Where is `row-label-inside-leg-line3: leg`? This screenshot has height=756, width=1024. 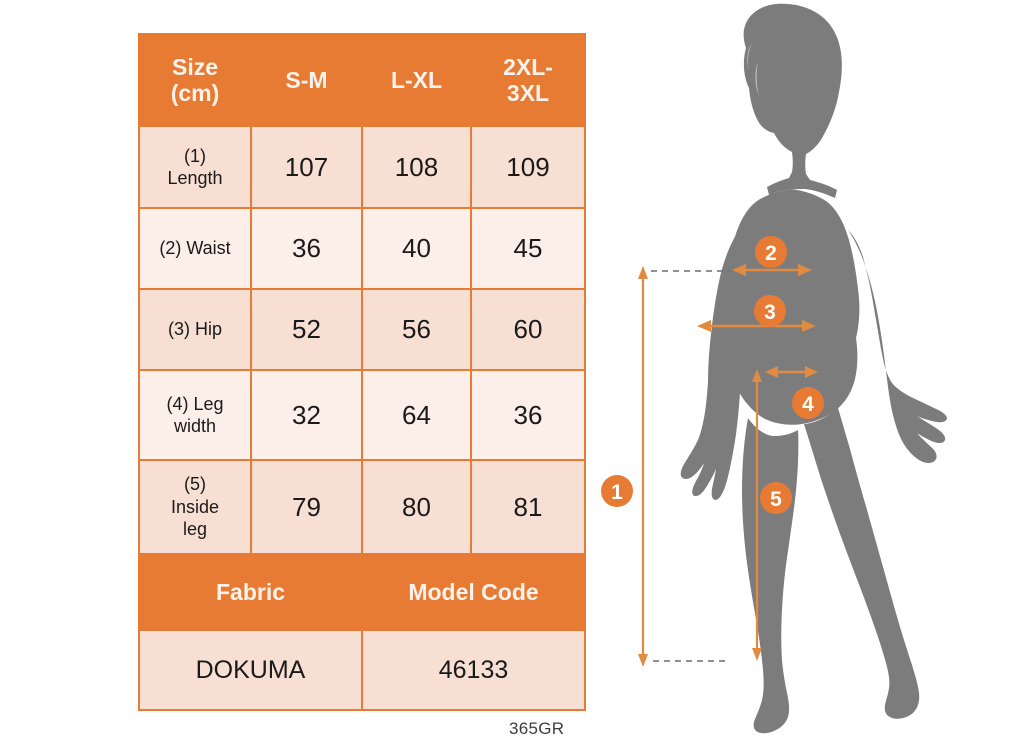
row-label-inside-leg-line3: leg is located at coordinates (195, 529).